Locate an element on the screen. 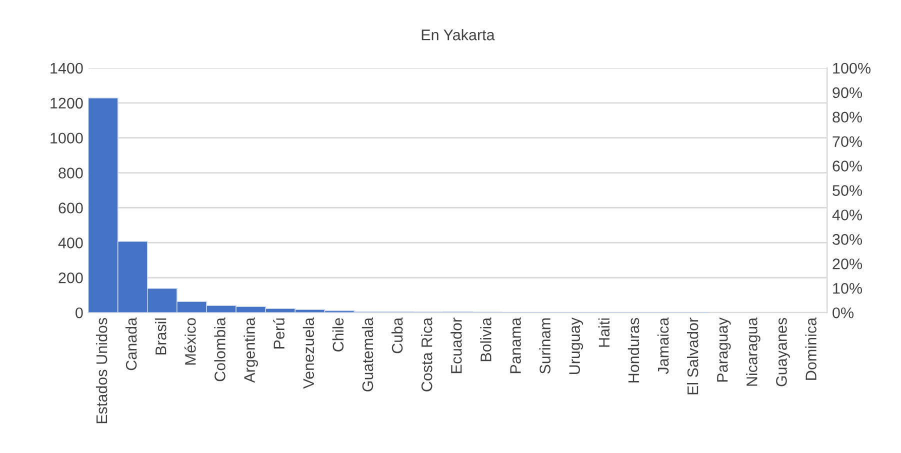  x-tick-label: Haiti is located at coordinates (604, 332).